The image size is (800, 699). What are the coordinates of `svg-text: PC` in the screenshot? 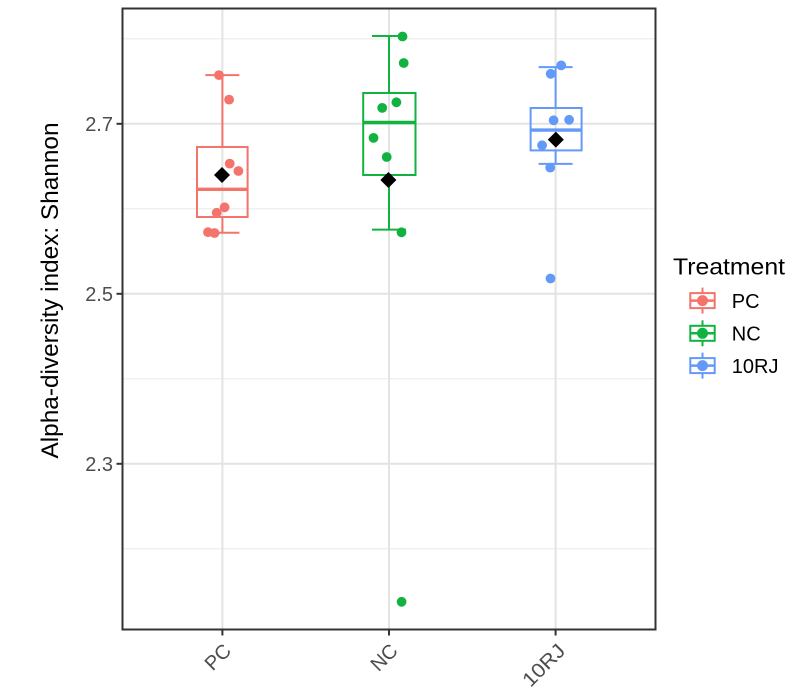 It's located at (746, 302).